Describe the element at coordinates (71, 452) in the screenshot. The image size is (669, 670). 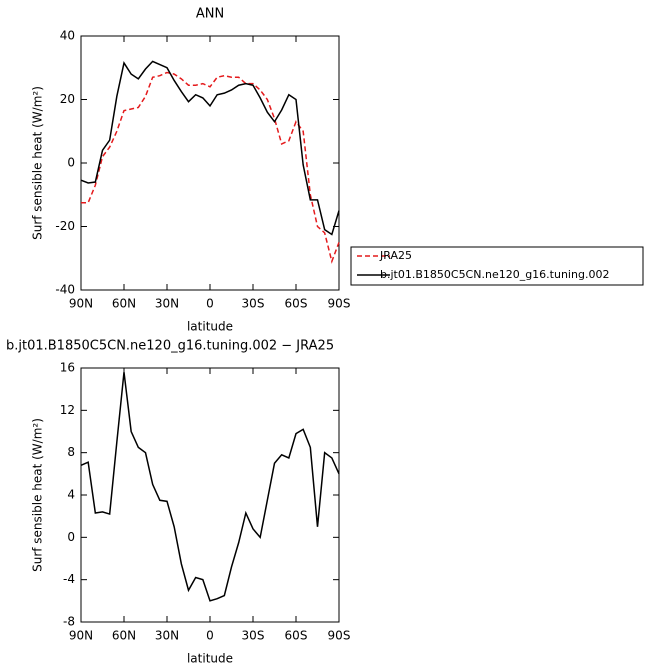
I see `y-tick-label: 8` at that location.